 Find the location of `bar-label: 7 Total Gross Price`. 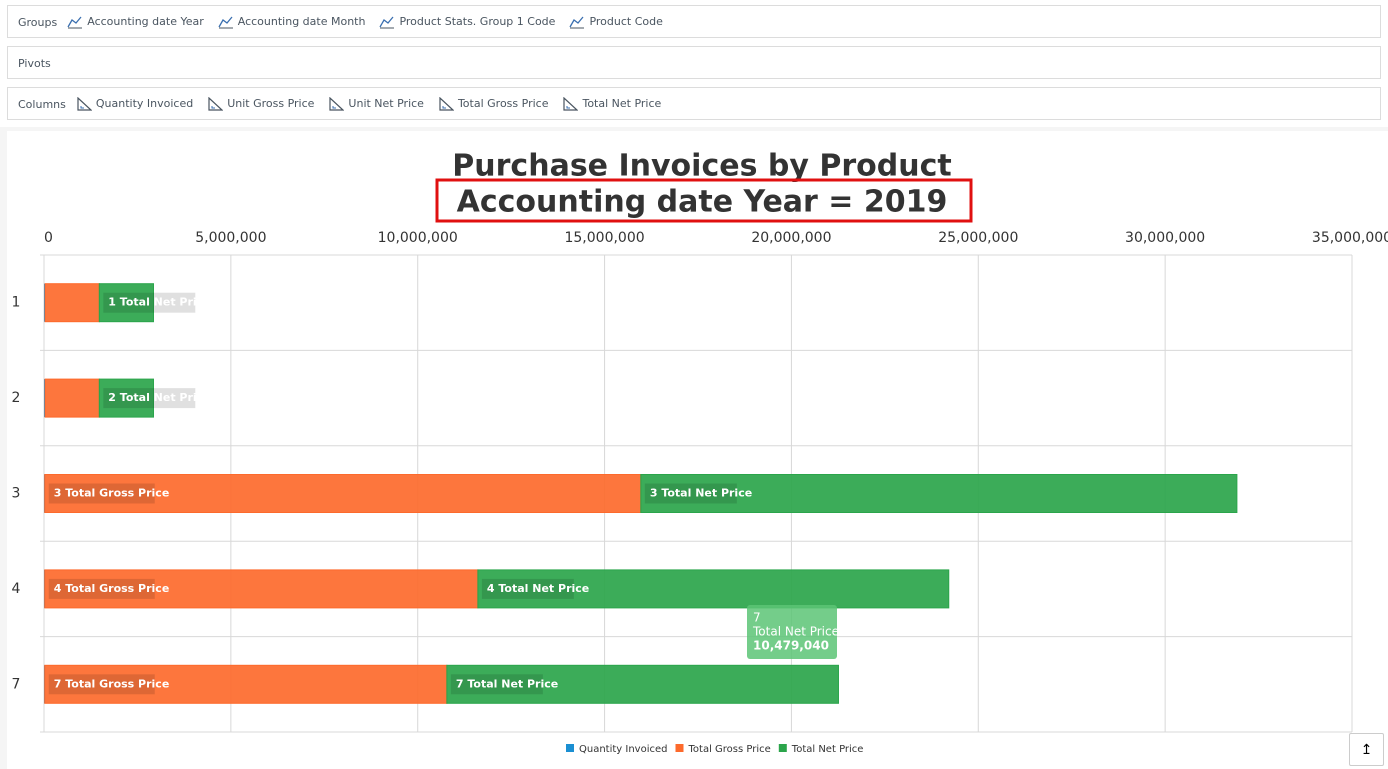

bar-label: 7 Total Gross Price is located at coordinates (109, 684).